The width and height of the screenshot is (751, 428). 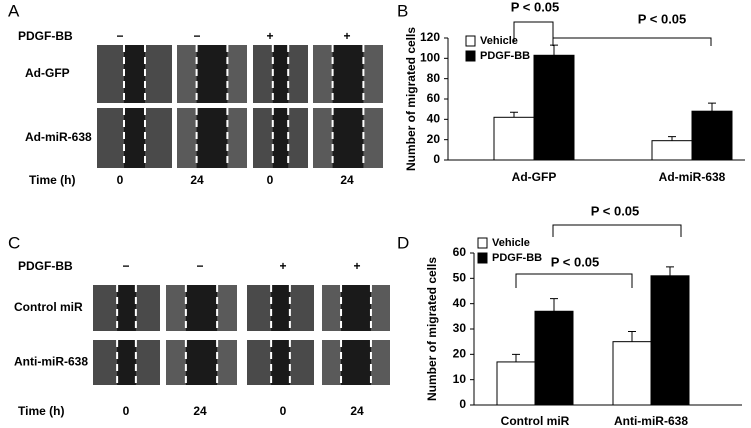 I want to click on panel-label: D, so click(x=403, y=242).